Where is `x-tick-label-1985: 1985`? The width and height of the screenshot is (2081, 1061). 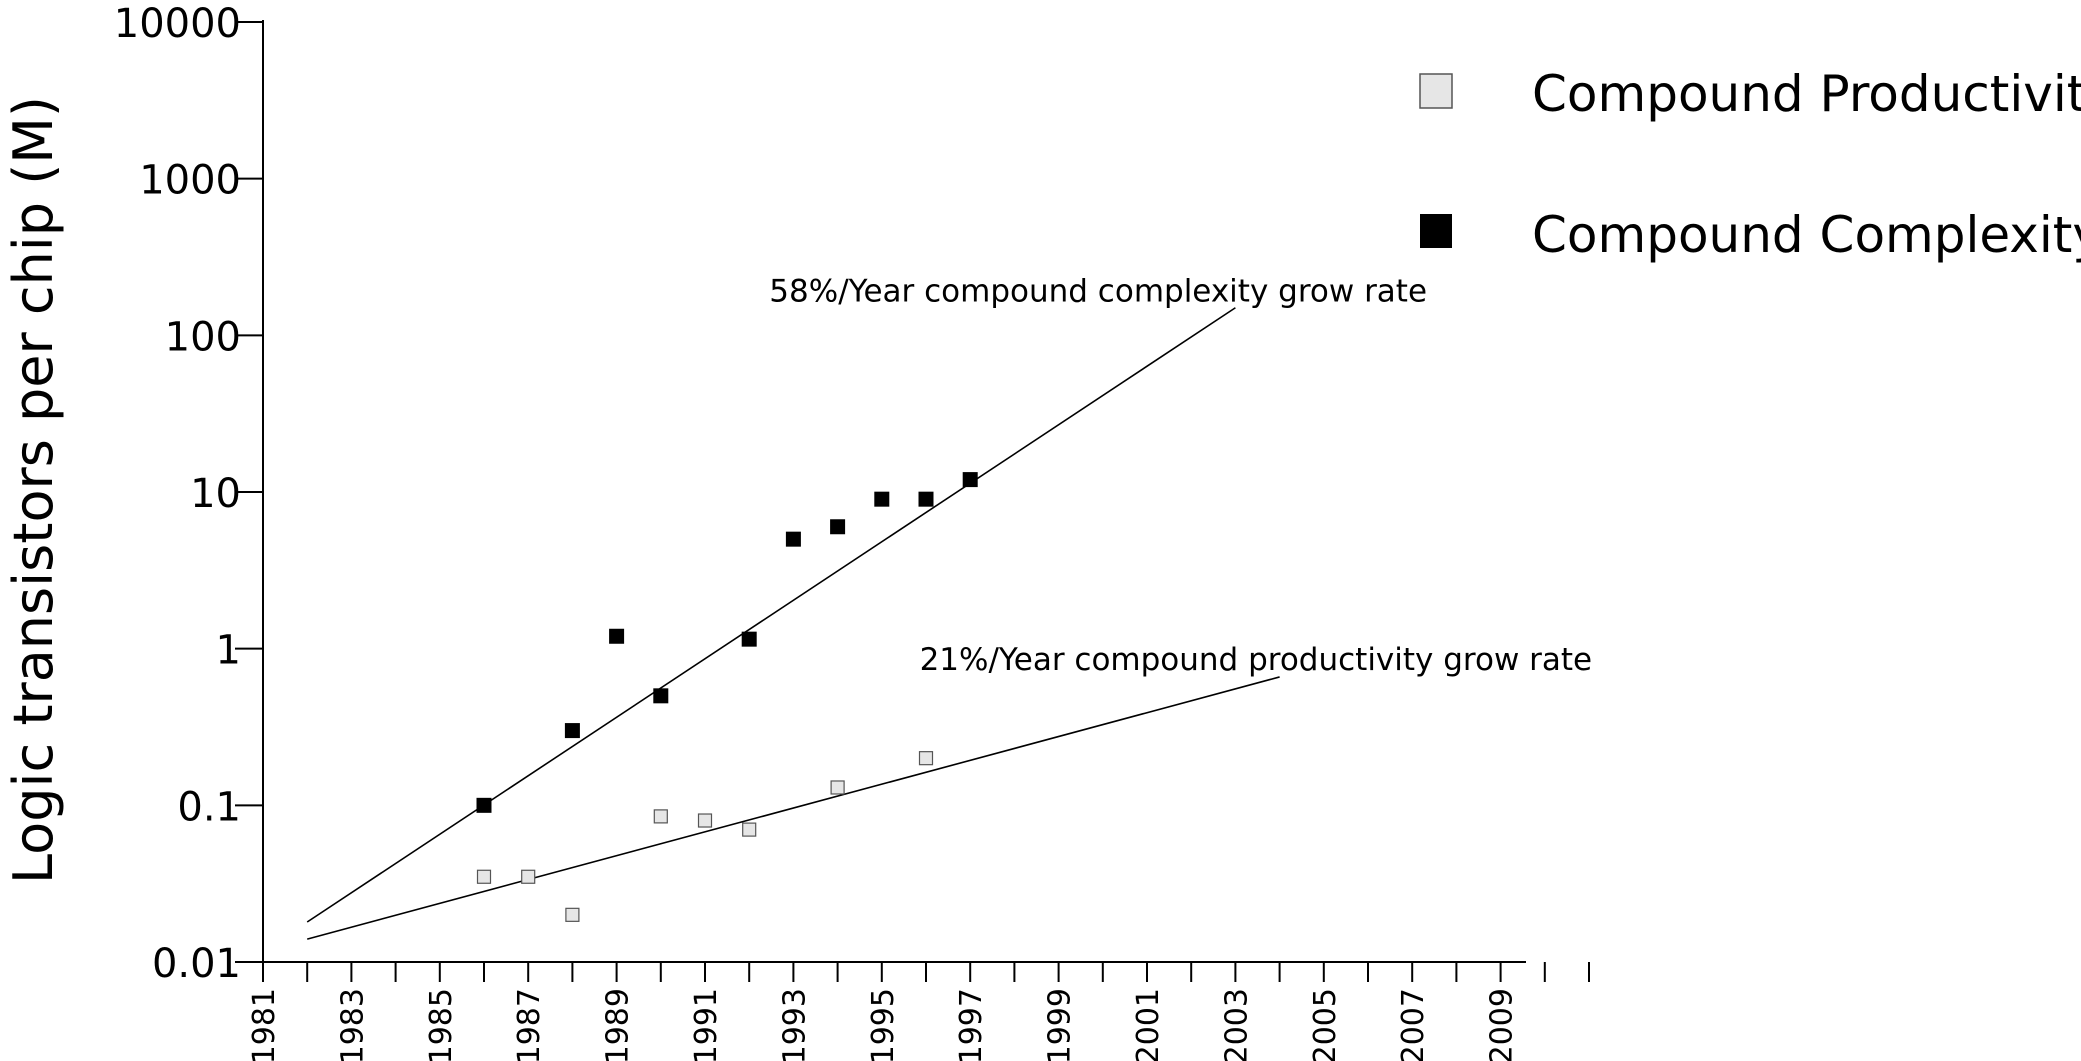 x-tick-label-1985: 1985 is located at coordinates (441, 1024).